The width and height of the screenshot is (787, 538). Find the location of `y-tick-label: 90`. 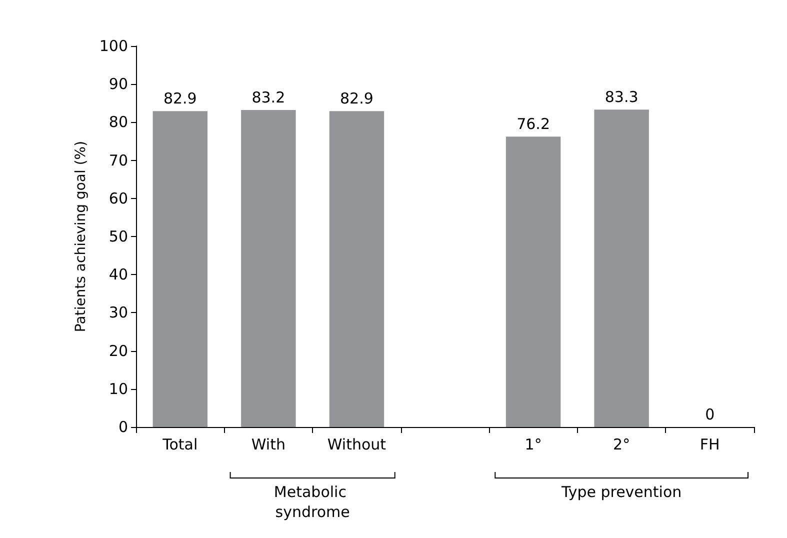

y-tick-label: 90 is located at coordinates (118, 84).